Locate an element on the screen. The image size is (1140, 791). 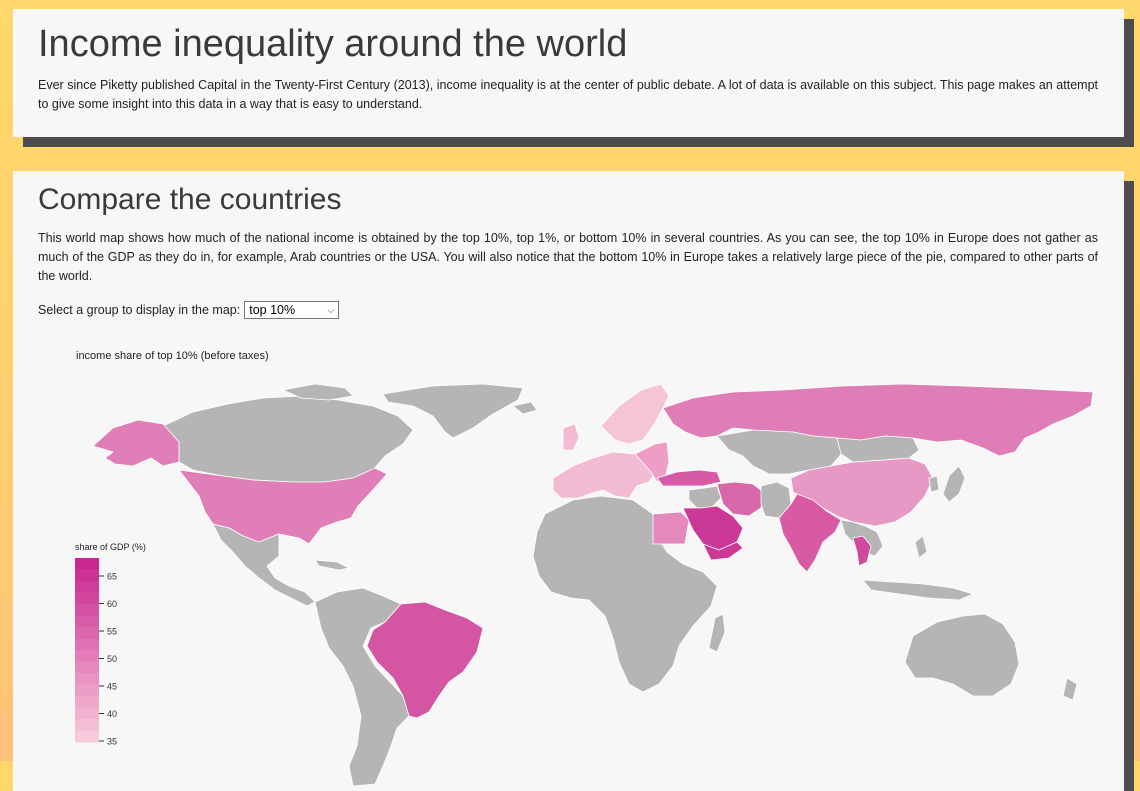
map-region-europe-west is located at coordinates (605, 475).